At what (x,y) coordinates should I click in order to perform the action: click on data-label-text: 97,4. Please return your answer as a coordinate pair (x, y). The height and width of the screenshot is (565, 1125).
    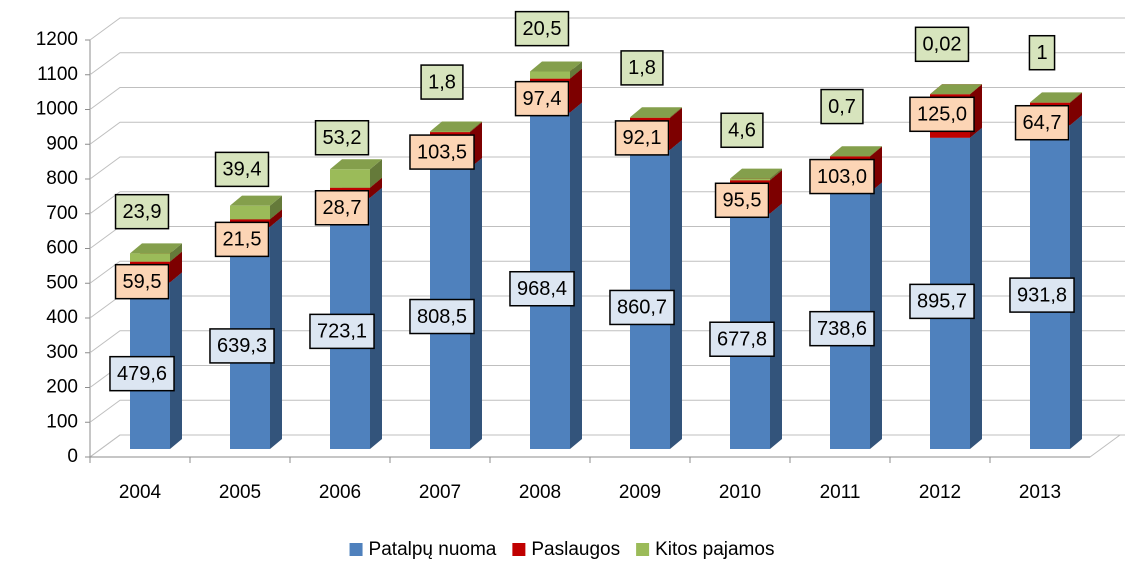
    Looking at the image, I should click on (542, 99).